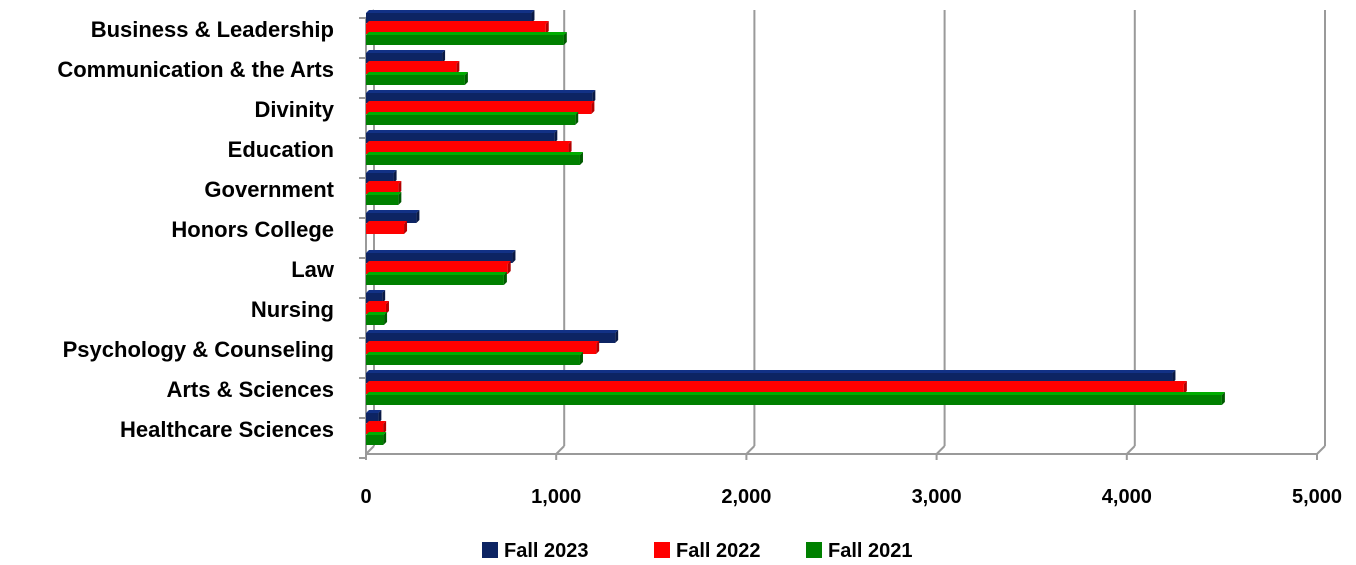  Describe the element at coordinates (195, 69) in the screenshot. I see `category-label: Communication & the Arts` at that location.